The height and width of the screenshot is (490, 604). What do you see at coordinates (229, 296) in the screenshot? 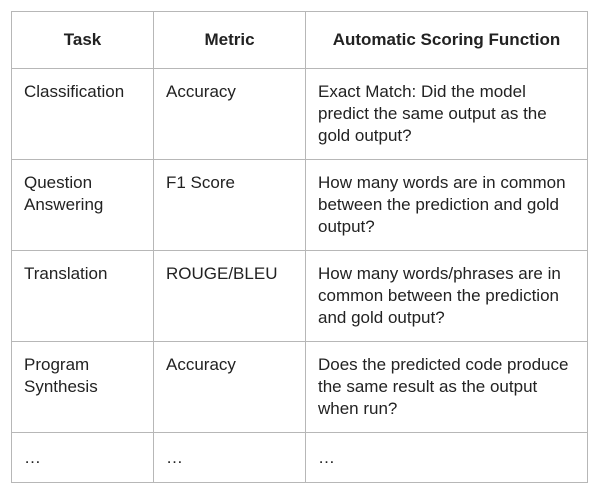
I see `metric-cell: ROUGE/BLEU` at bounding box center [229, 296].